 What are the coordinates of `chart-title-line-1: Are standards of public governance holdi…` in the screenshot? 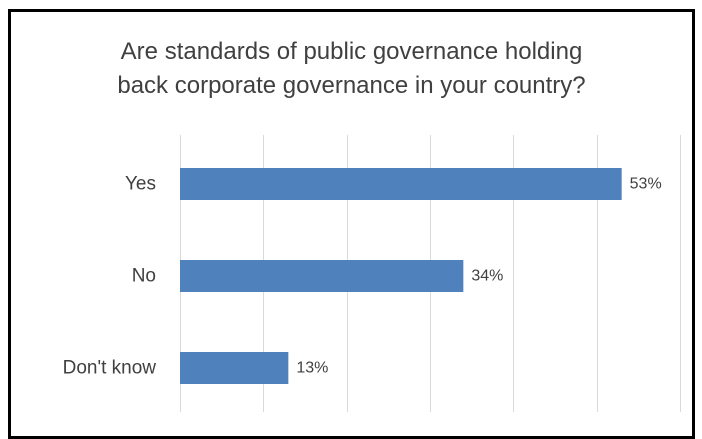 It's located at (351, 51).